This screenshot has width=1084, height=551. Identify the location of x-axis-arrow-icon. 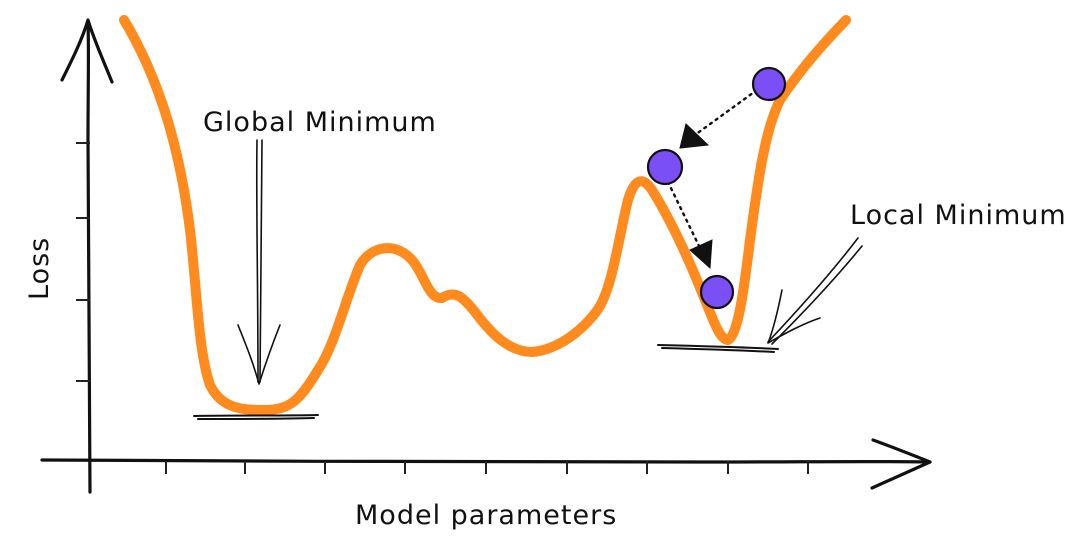
(901, 464).